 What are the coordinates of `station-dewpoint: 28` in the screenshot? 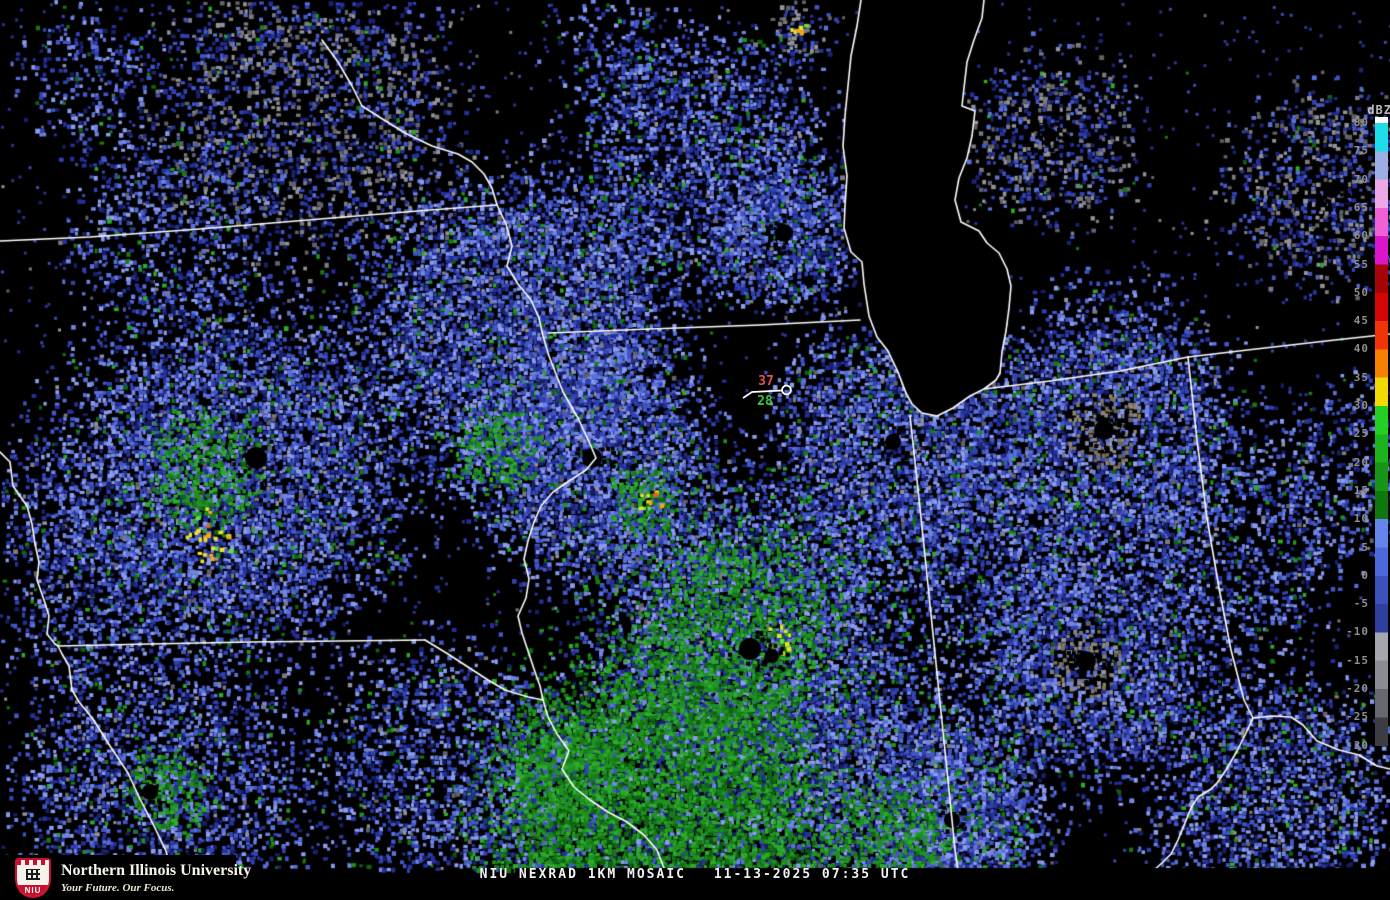 It's located at (765, 401).